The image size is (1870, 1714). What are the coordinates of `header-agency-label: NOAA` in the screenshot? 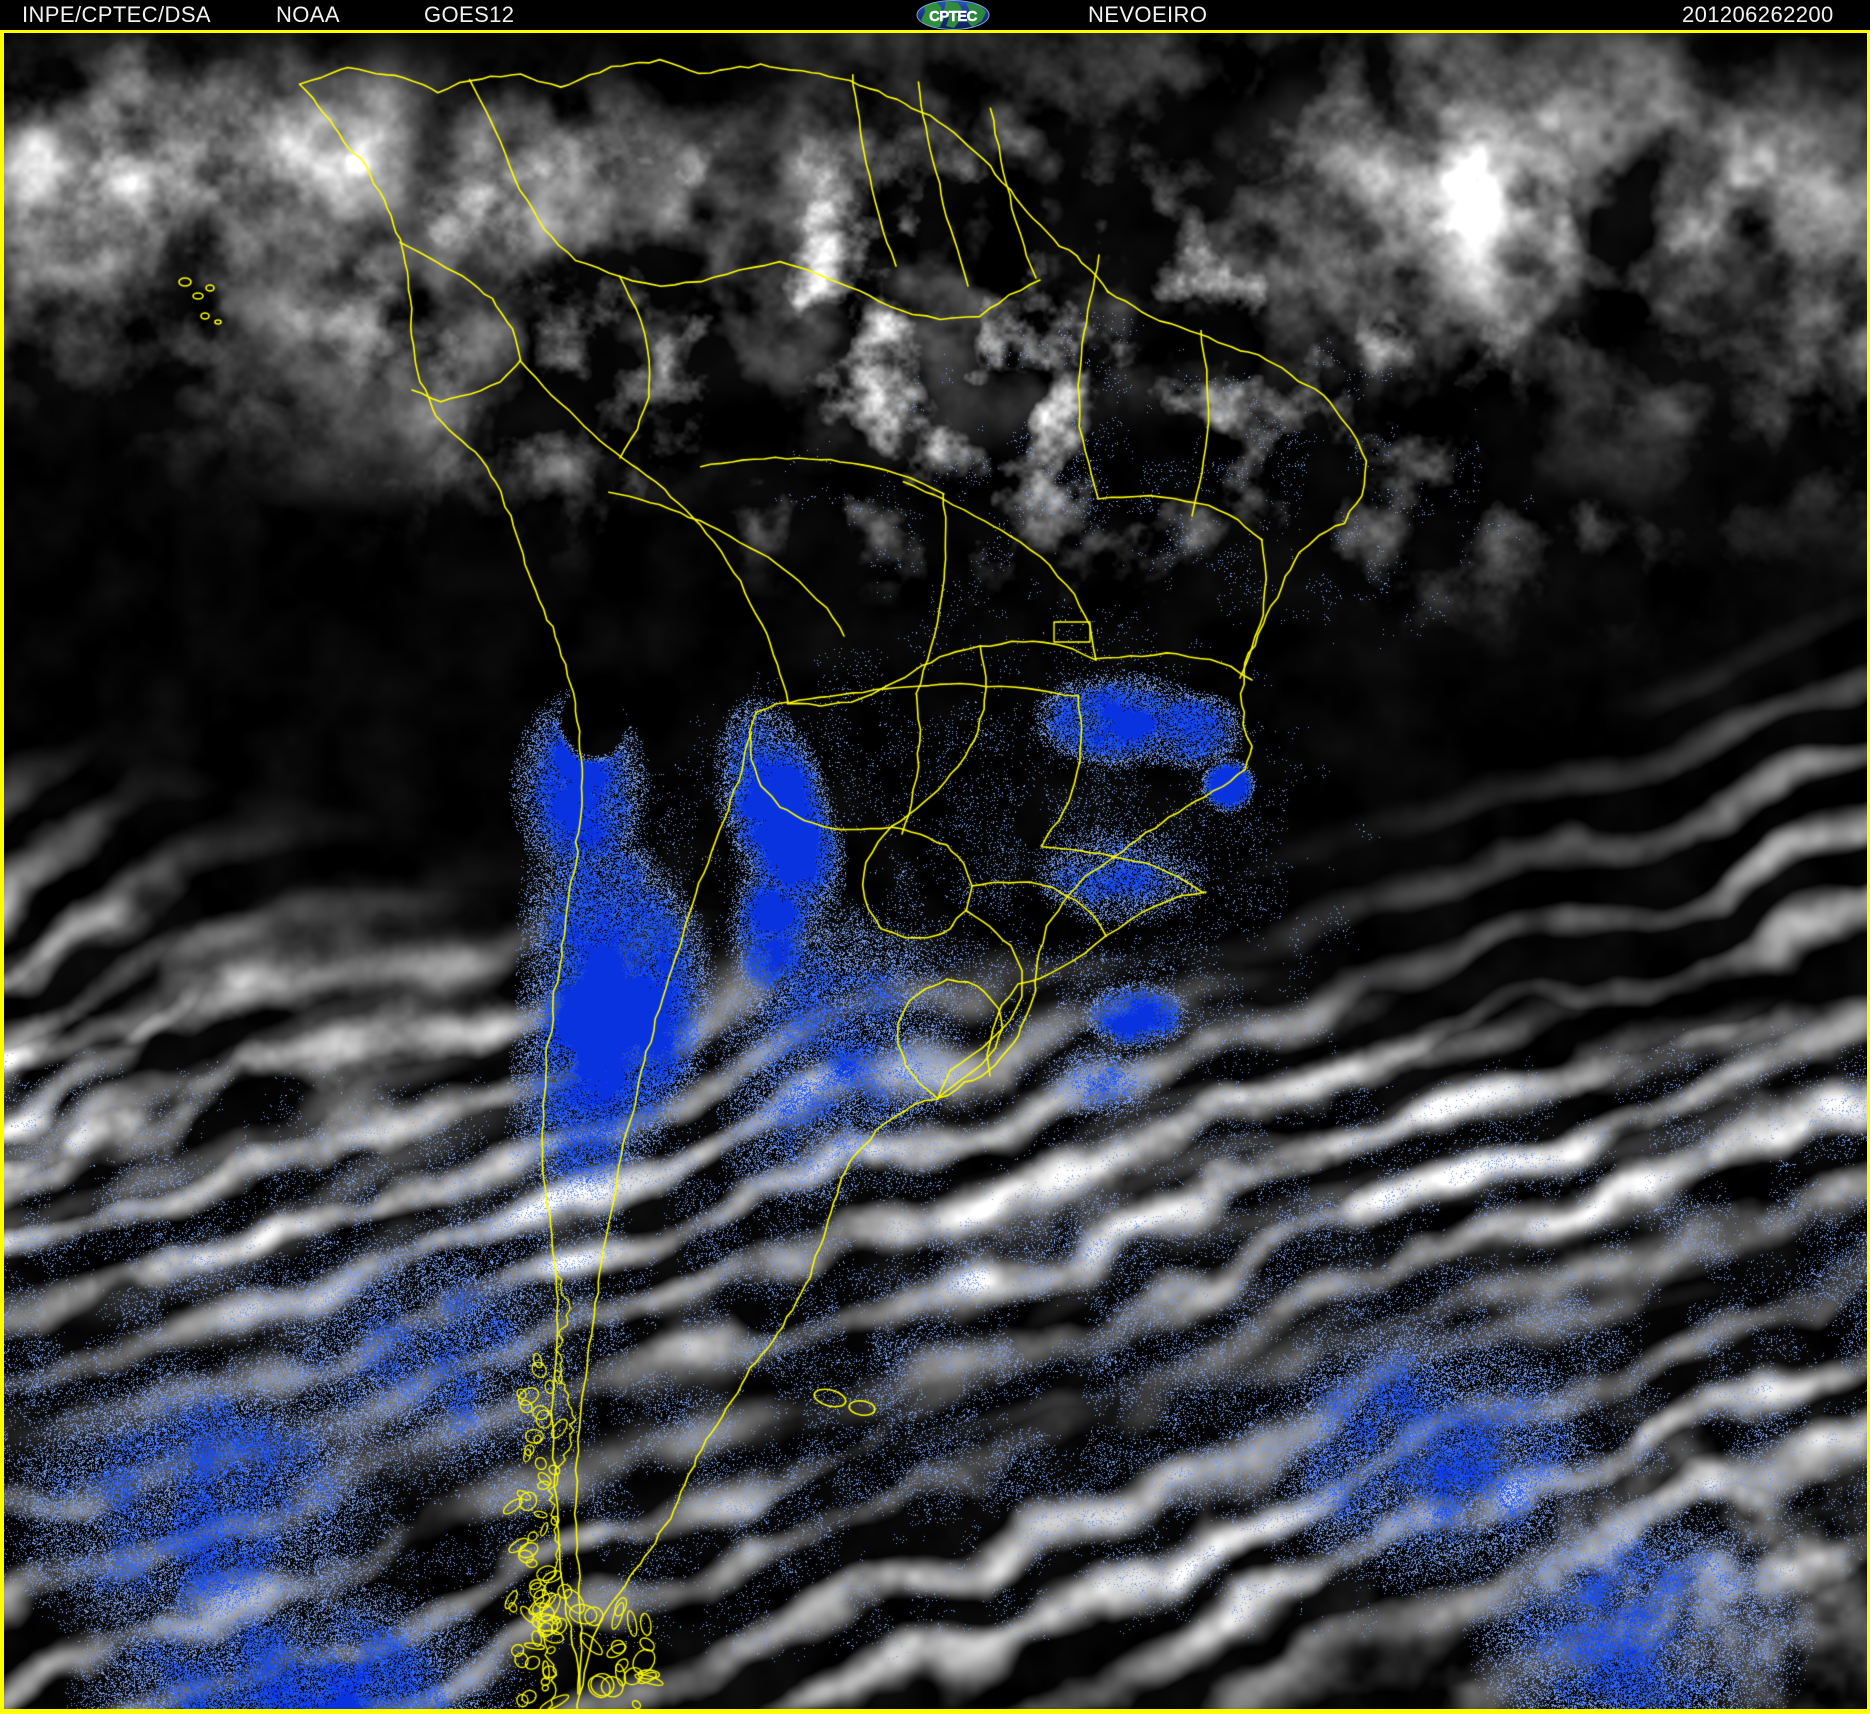 It's located at (308, 14).